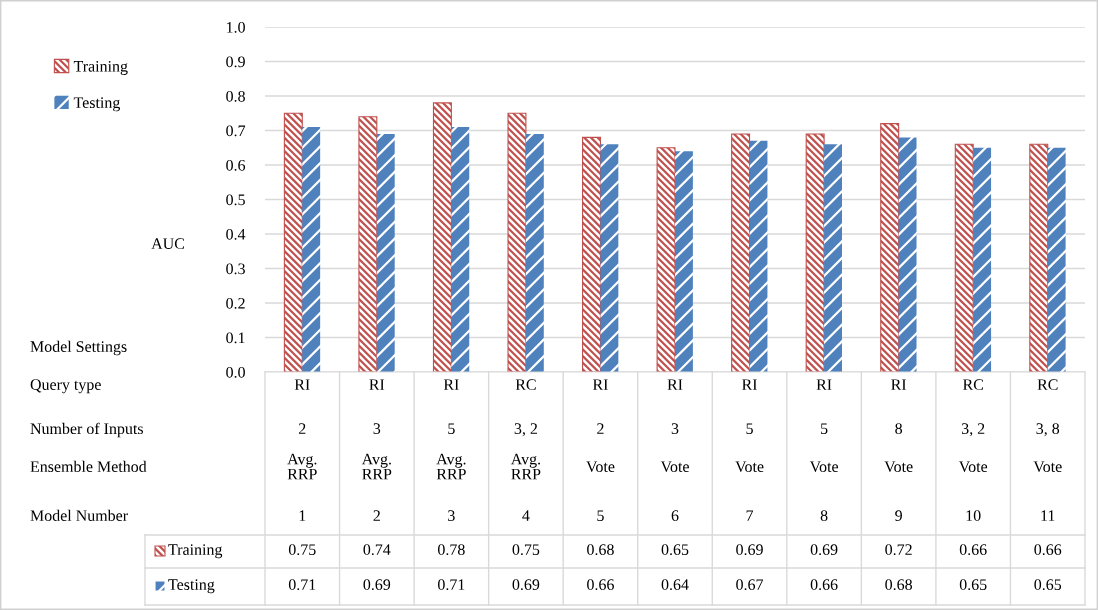 This screenshot has width=1098, height=610. Describe the element at coordinates (88, 466) in the screenshot. I see `text: Ensemble Method` at that location.